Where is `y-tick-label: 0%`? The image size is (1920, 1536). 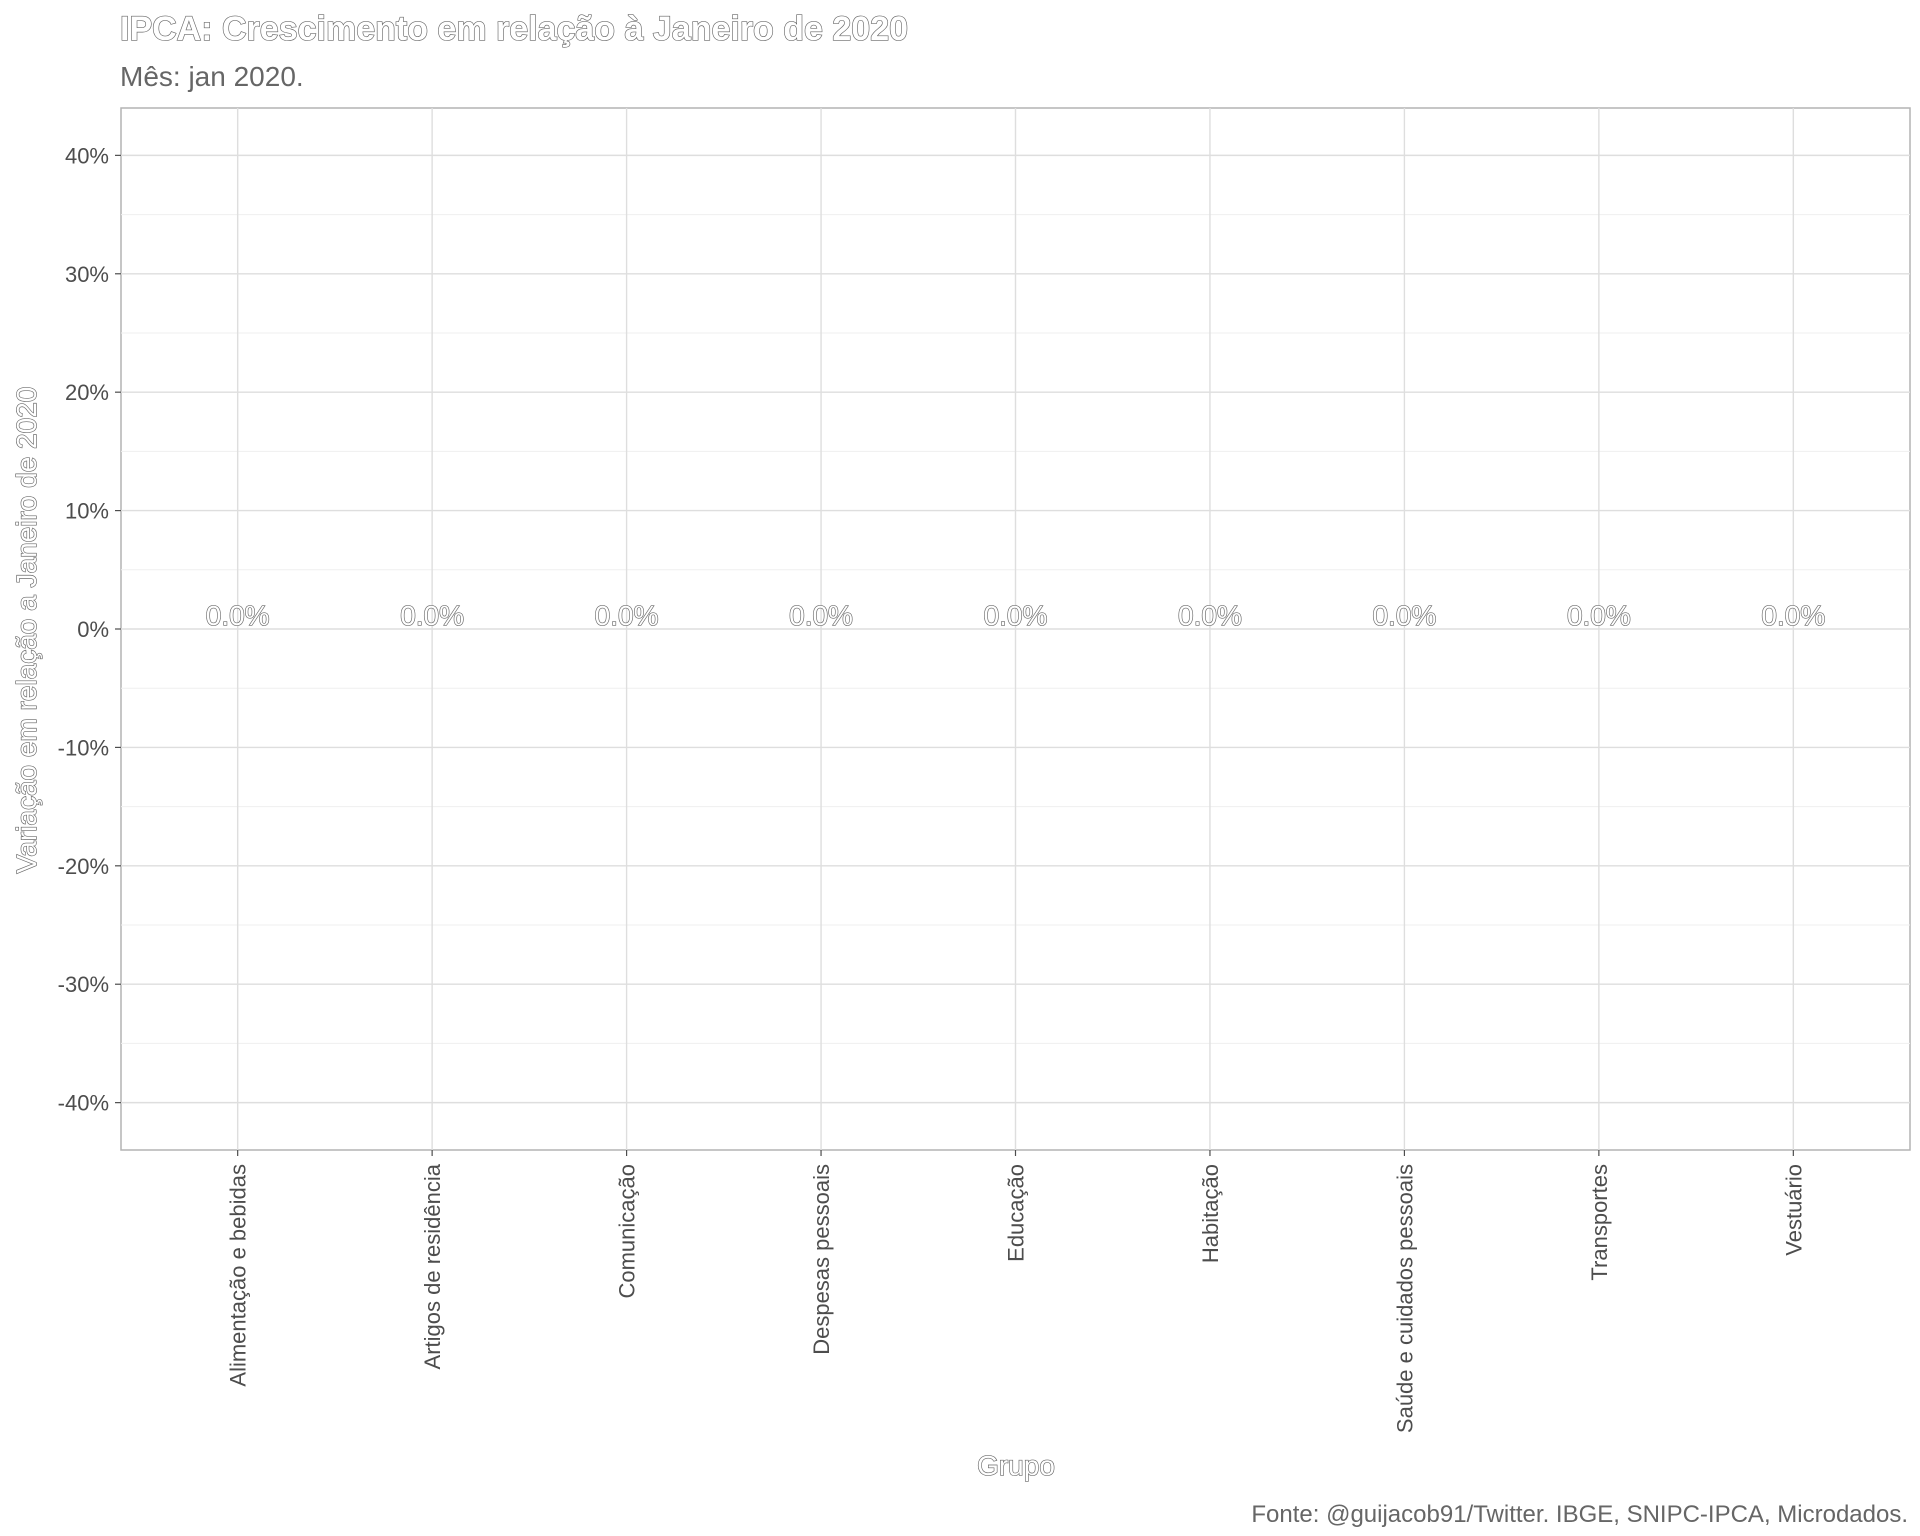 y-tick-label: 0% is located at coordinates (93, 629).